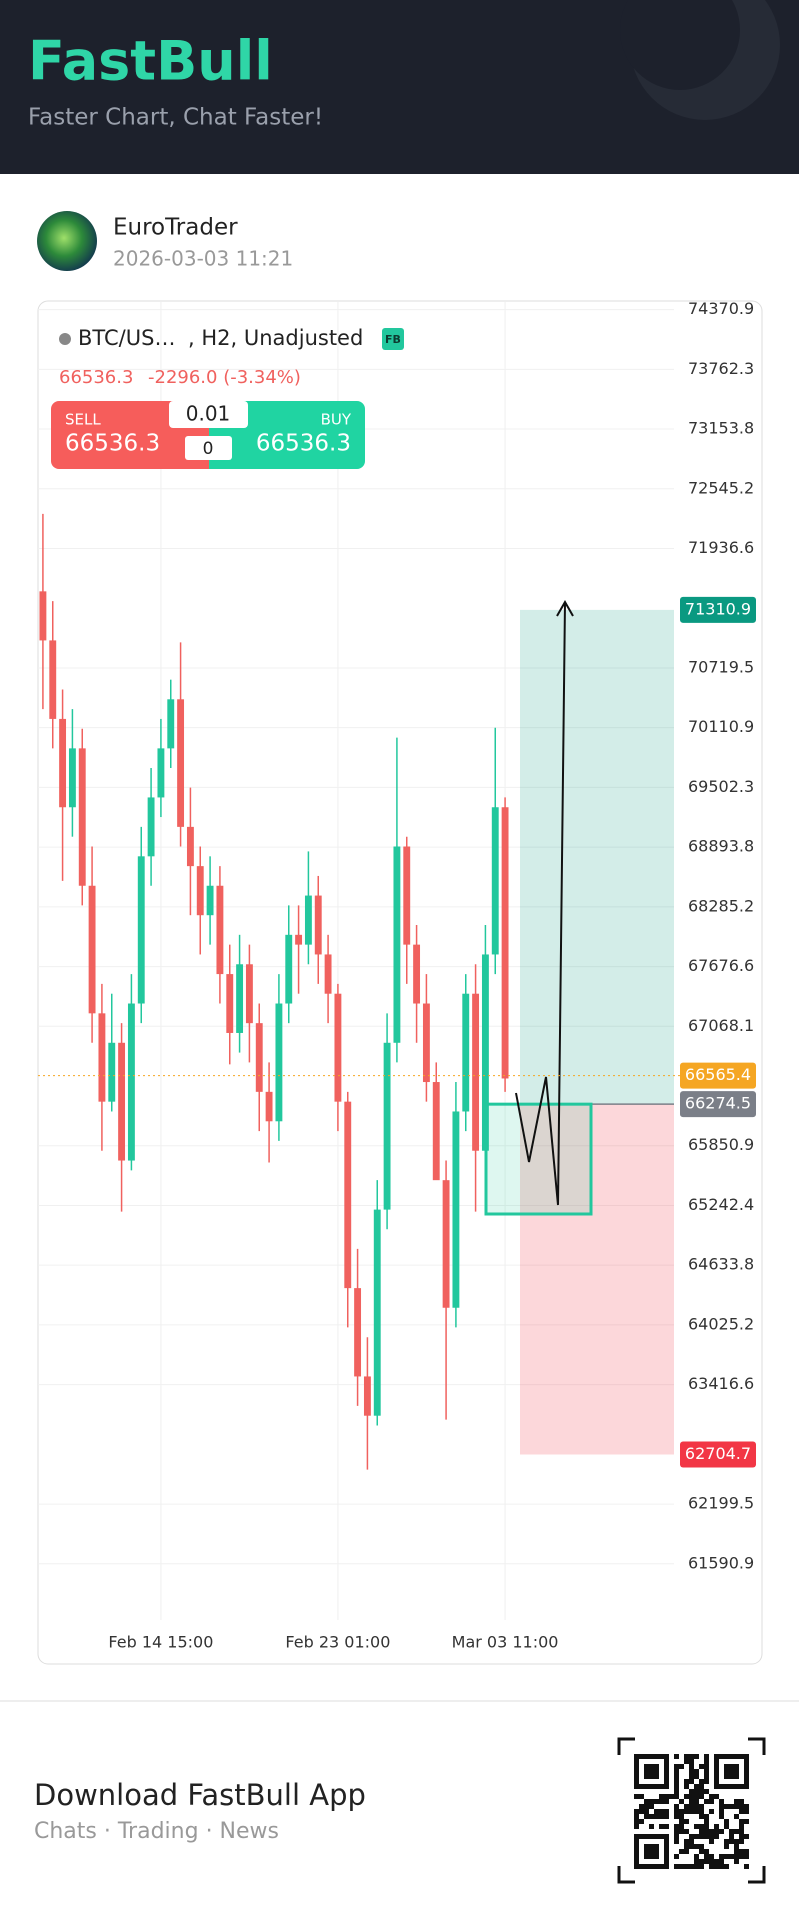 Image resolution: width=799 pixels, height=1924 pixels. Describe the element at coordinates (65, 339) in the screenshot. I see `legend-dot` at that location.